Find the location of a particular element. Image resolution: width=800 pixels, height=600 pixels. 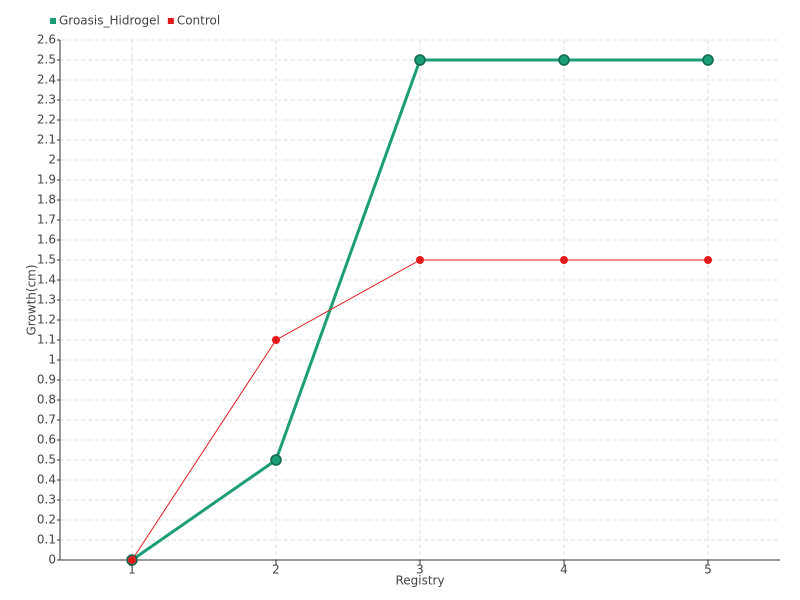

y-tick-label: 1.7 is located at coordinates (46, 220).